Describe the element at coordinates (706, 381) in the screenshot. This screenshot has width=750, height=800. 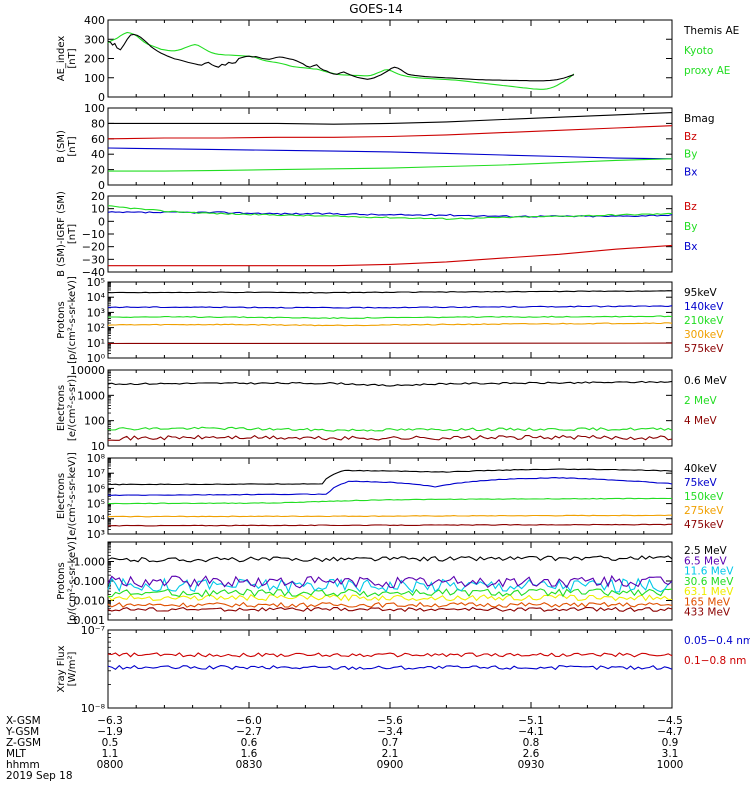
I see `legend-entry: 0.6 MeV` at that location.